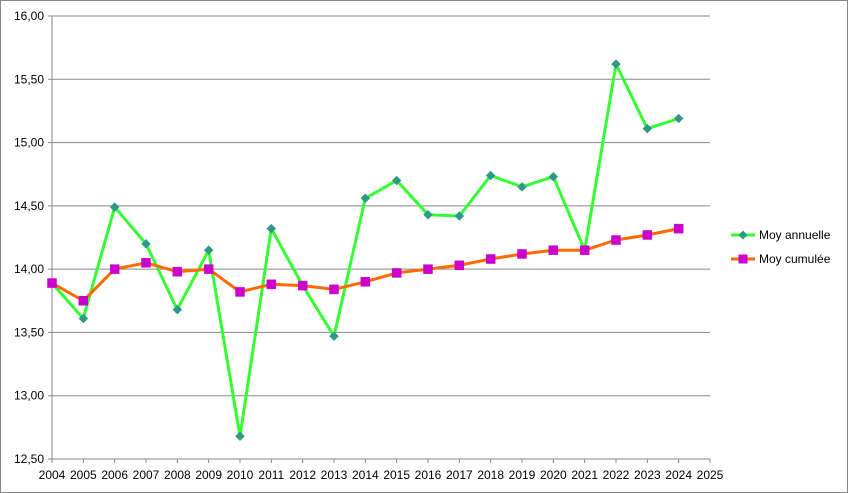 The image size is (848, 493). What do you see at coordinates (616, 475) in the screenshot?
I see `x-tick-label: 2022` at bounding box center [616, 475].